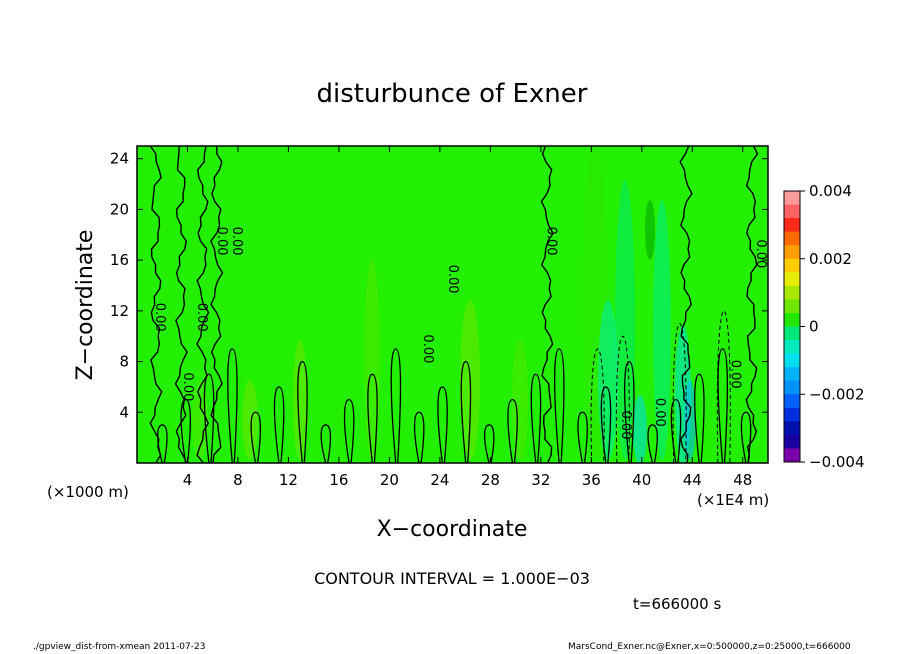  I want to click on y-tick-label: 16, so click(119, 260).